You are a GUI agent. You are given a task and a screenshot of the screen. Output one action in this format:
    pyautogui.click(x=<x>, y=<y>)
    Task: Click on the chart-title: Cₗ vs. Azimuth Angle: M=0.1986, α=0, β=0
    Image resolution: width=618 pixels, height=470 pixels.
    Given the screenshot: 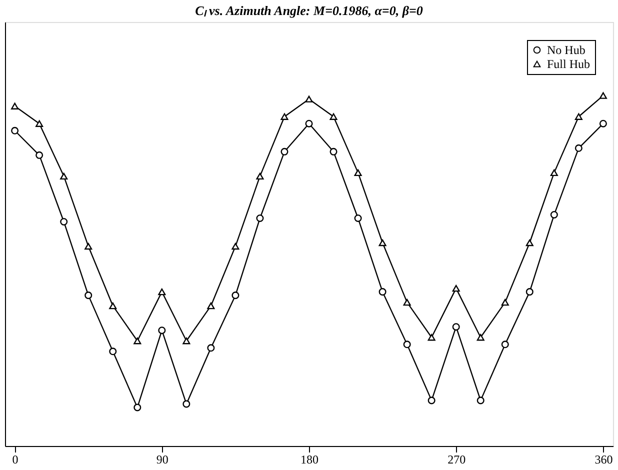 What is the action you would take?
    pyautogui.click(x=309, y=10)
    